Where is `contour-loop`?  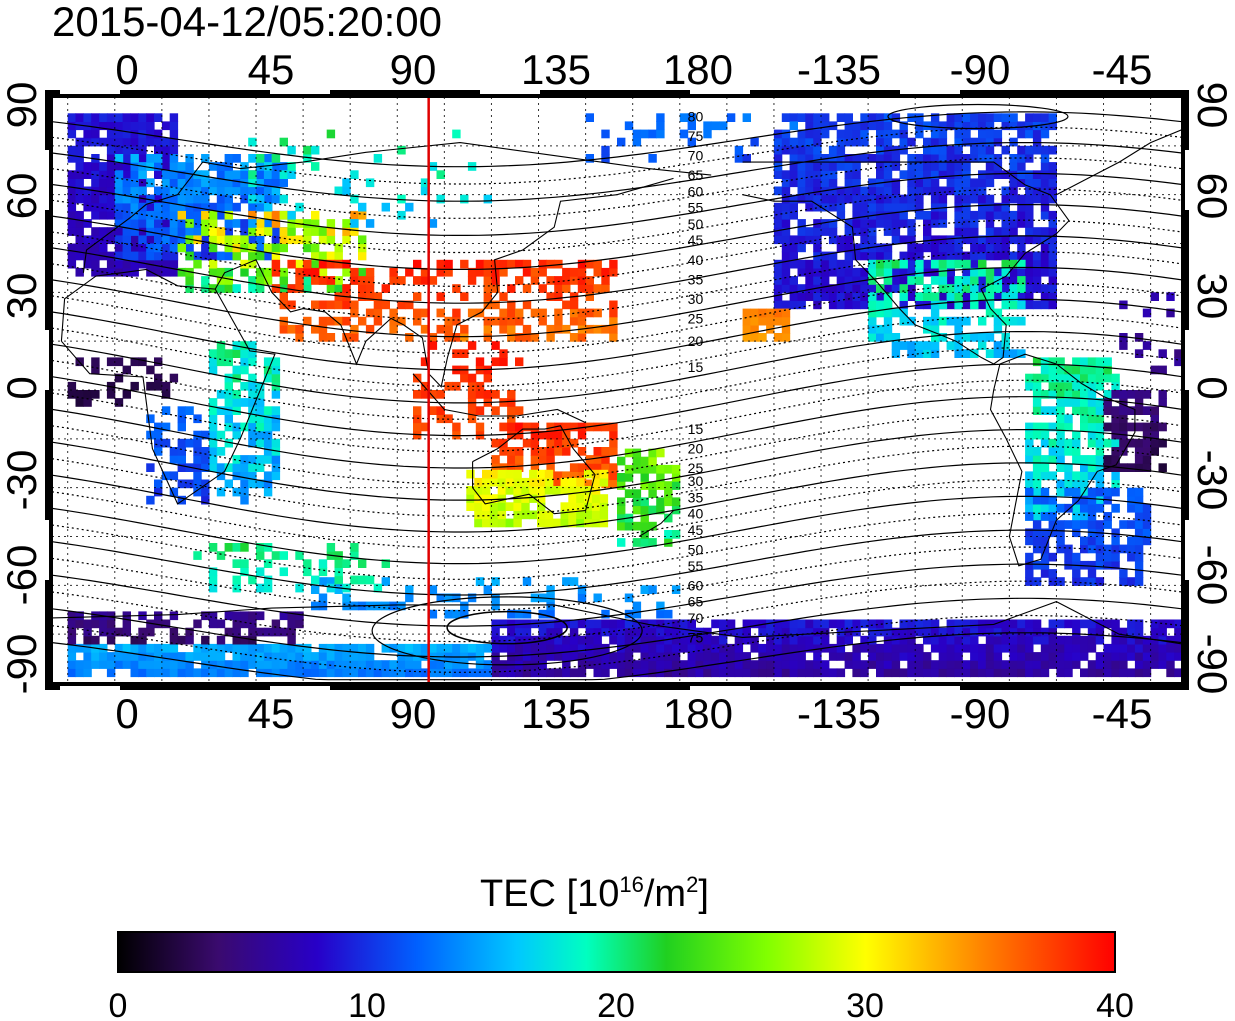
contour-loop is located at coordinates (507, 627).